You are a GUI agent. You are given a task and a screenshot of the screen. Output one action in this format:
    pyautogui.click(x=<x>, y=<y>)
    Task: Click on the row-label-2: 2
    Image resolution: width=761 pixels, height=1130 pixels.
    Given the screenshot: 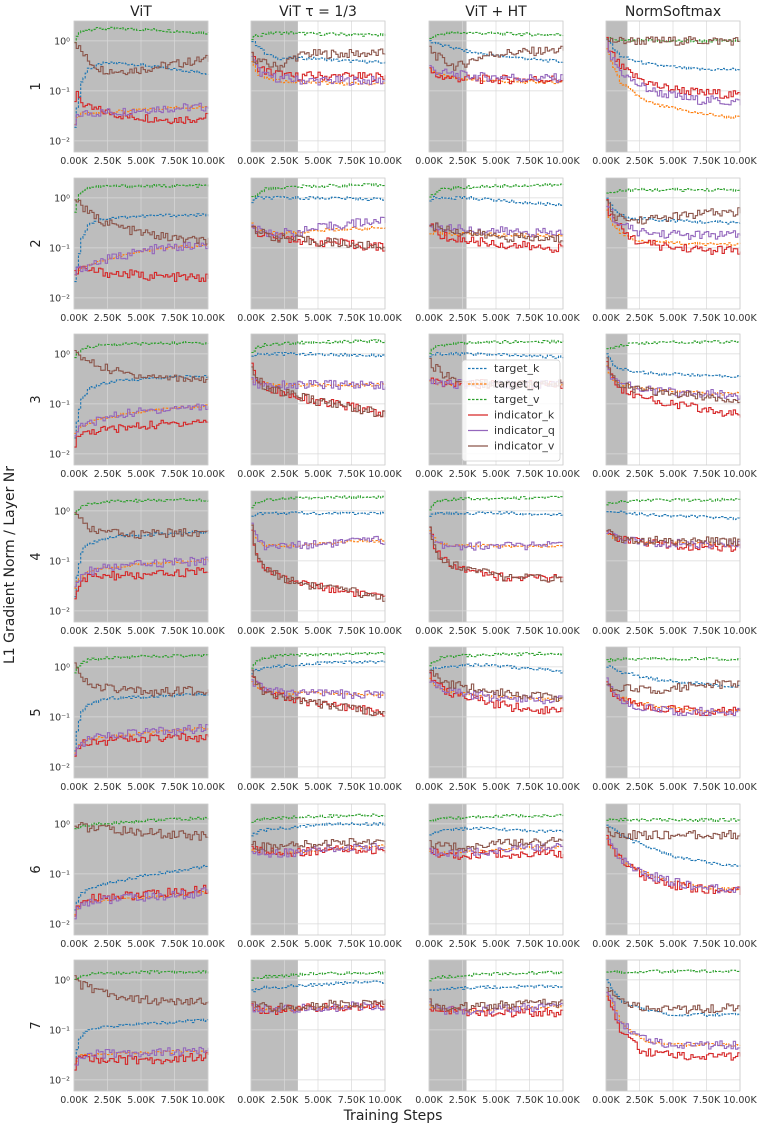 What is the action you would take?
    pyautogui.click(x=36, y=243)
    